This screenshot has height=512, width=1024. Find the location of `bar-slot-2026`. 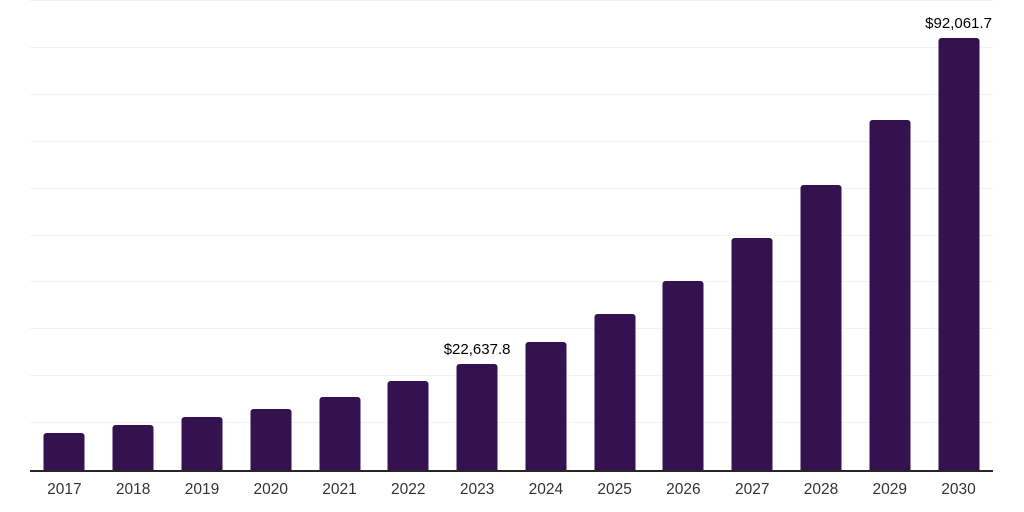

bar-slot-2026 is located at coordinates (683, 235).